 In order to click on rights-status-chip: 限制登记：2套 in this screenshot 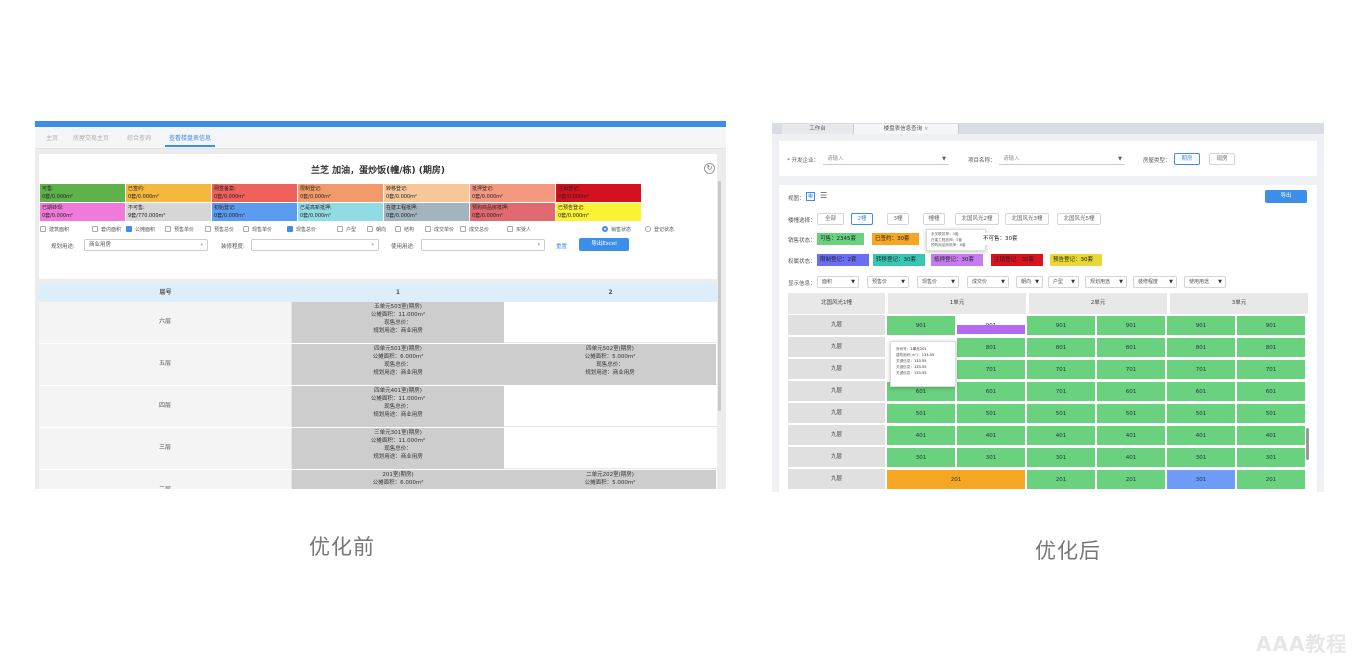, I will do `click(843, 260)`.